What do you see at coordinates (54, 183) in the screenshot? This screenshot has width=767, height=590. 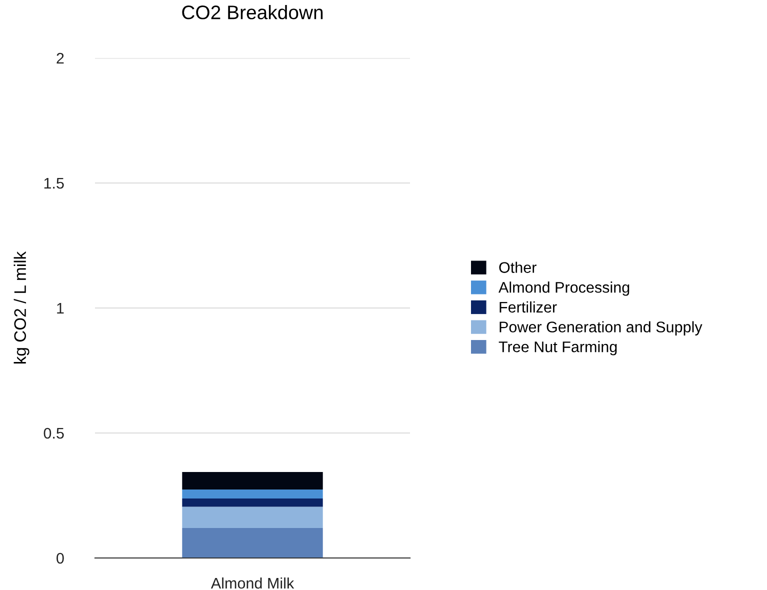 I see `y-tick-label: 1.5` at bounding box center [54, 183].